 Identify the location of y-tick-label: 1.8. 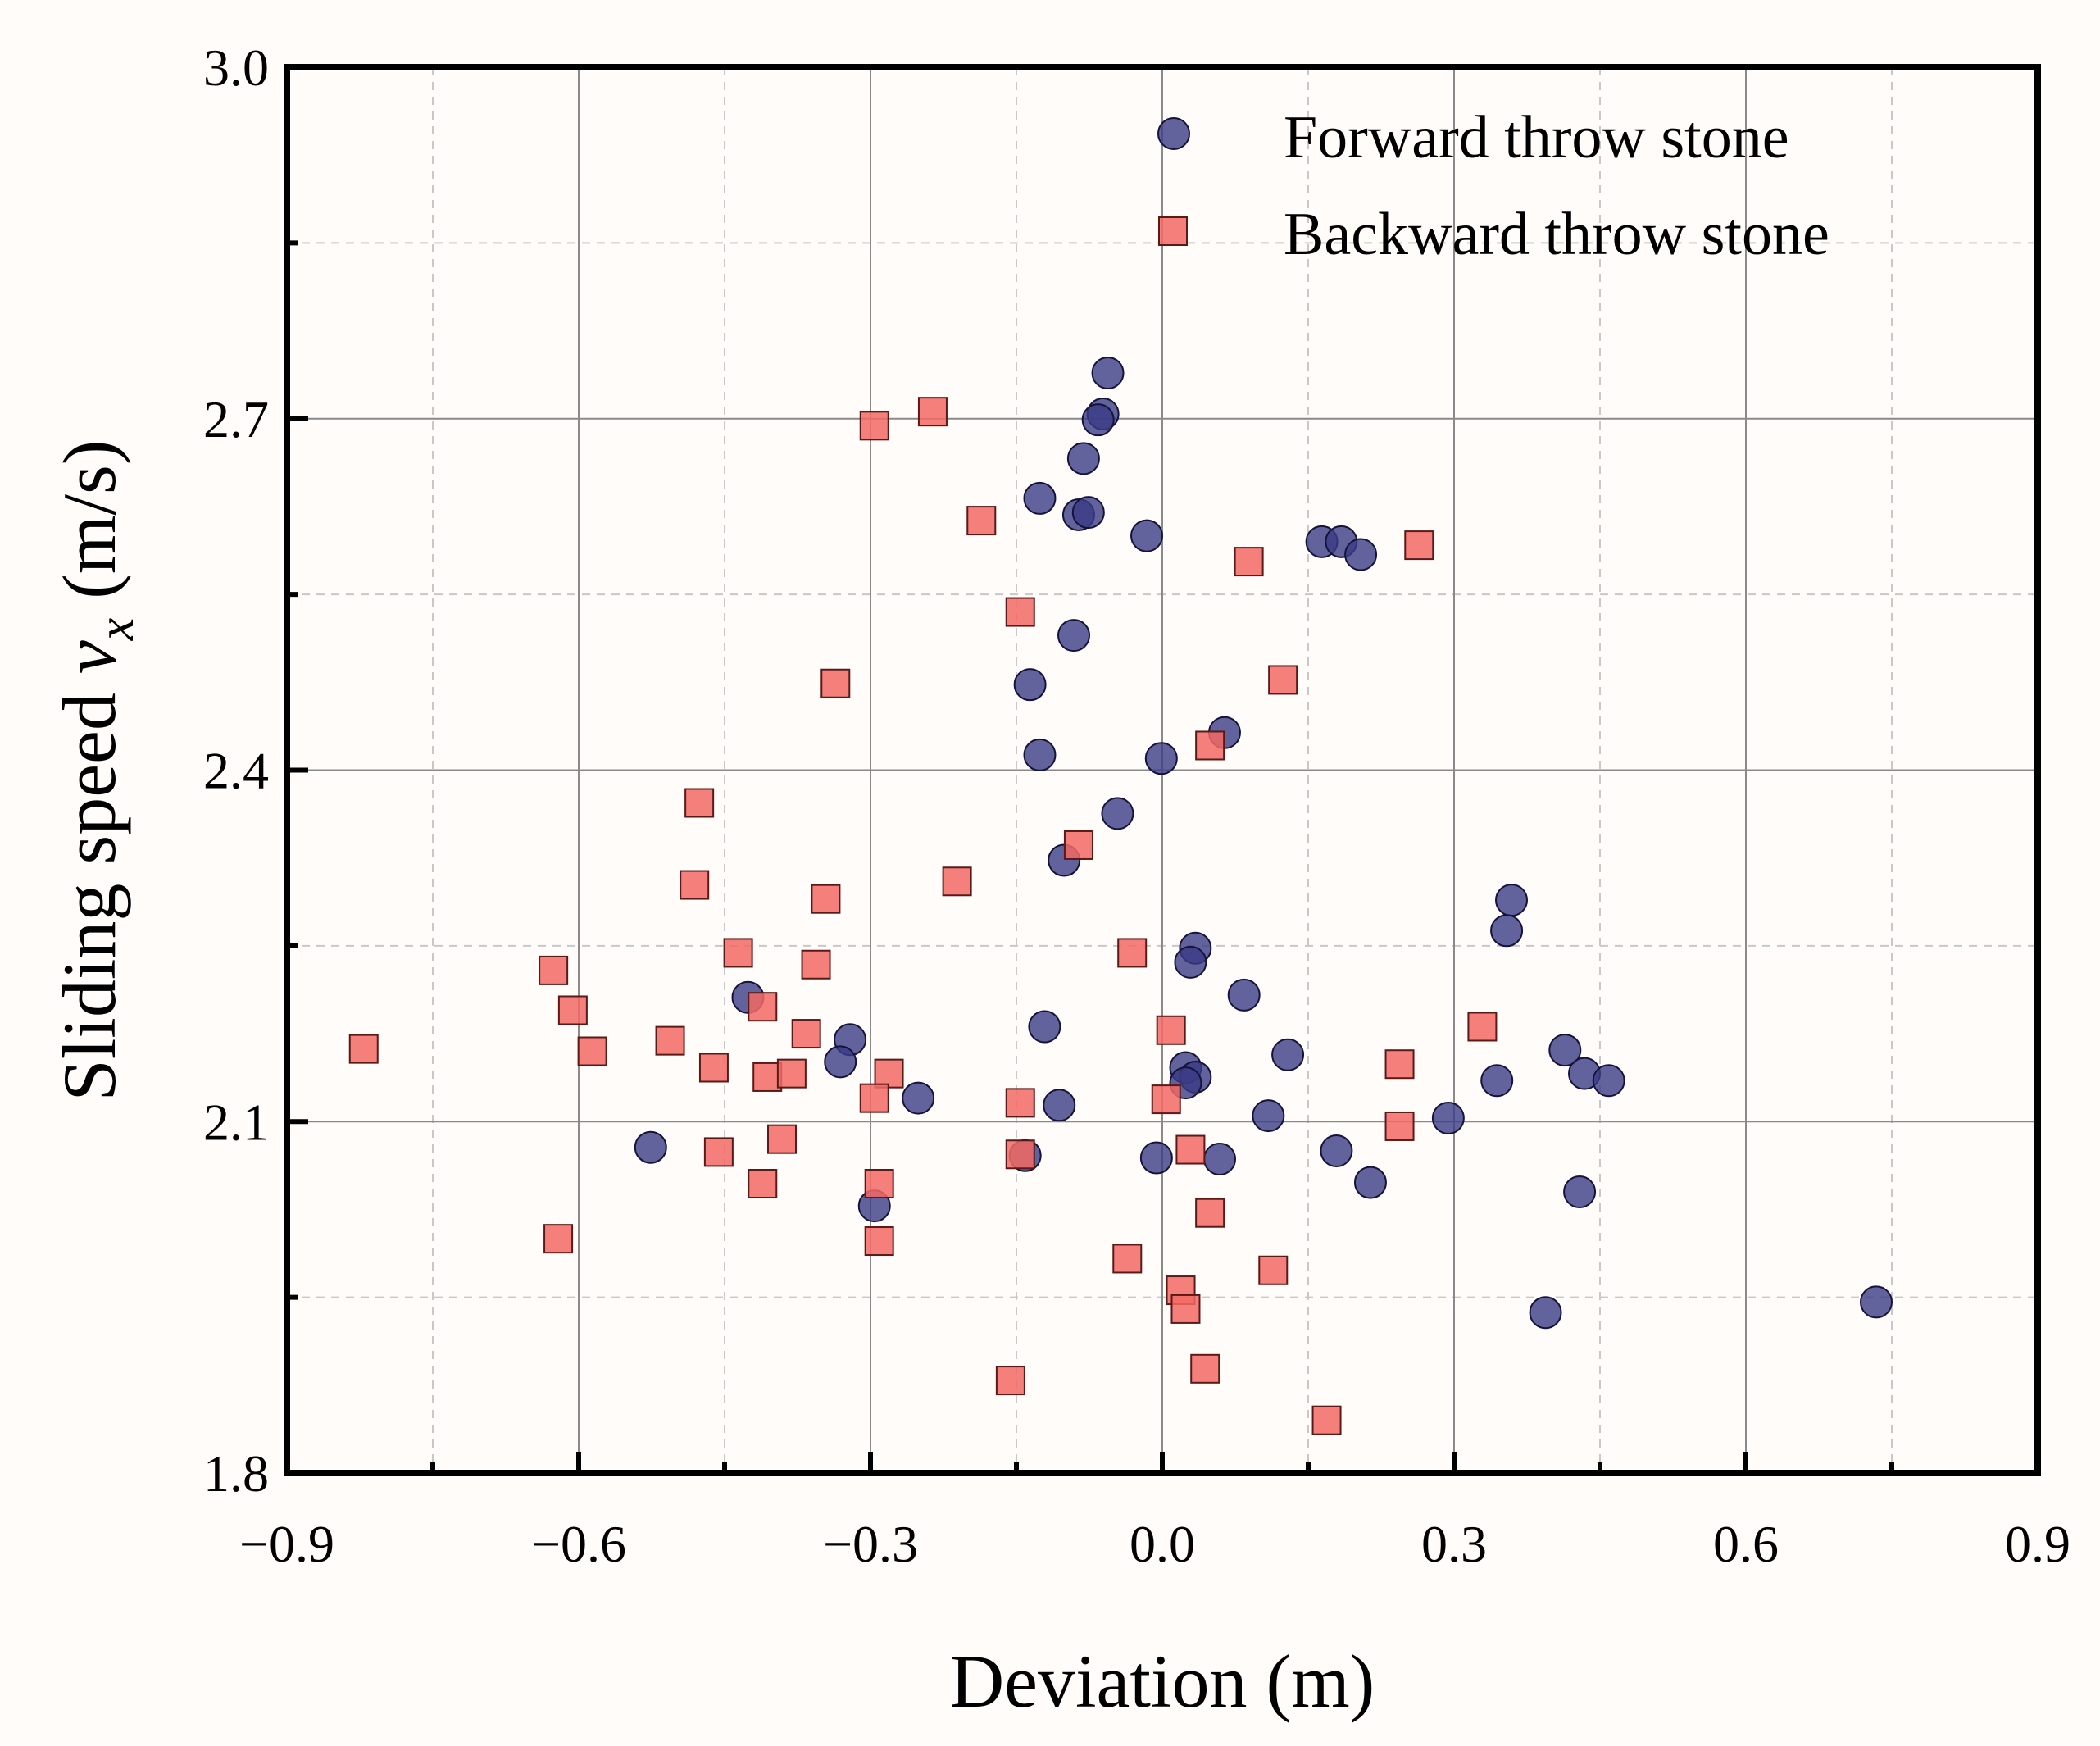
(236, 1474).